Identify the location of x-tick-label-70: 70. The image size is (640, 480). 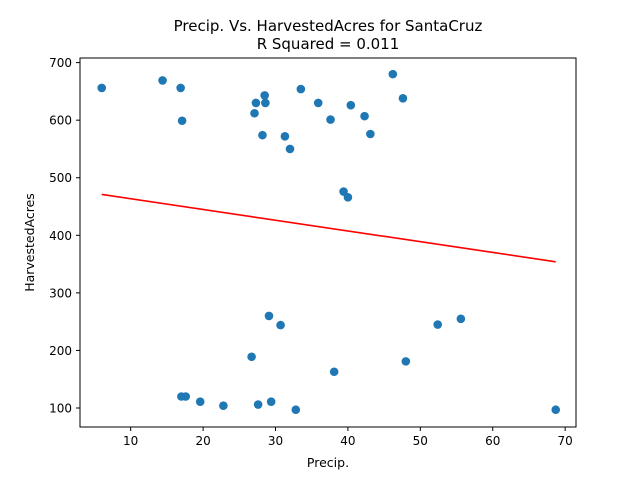
(564, 441).